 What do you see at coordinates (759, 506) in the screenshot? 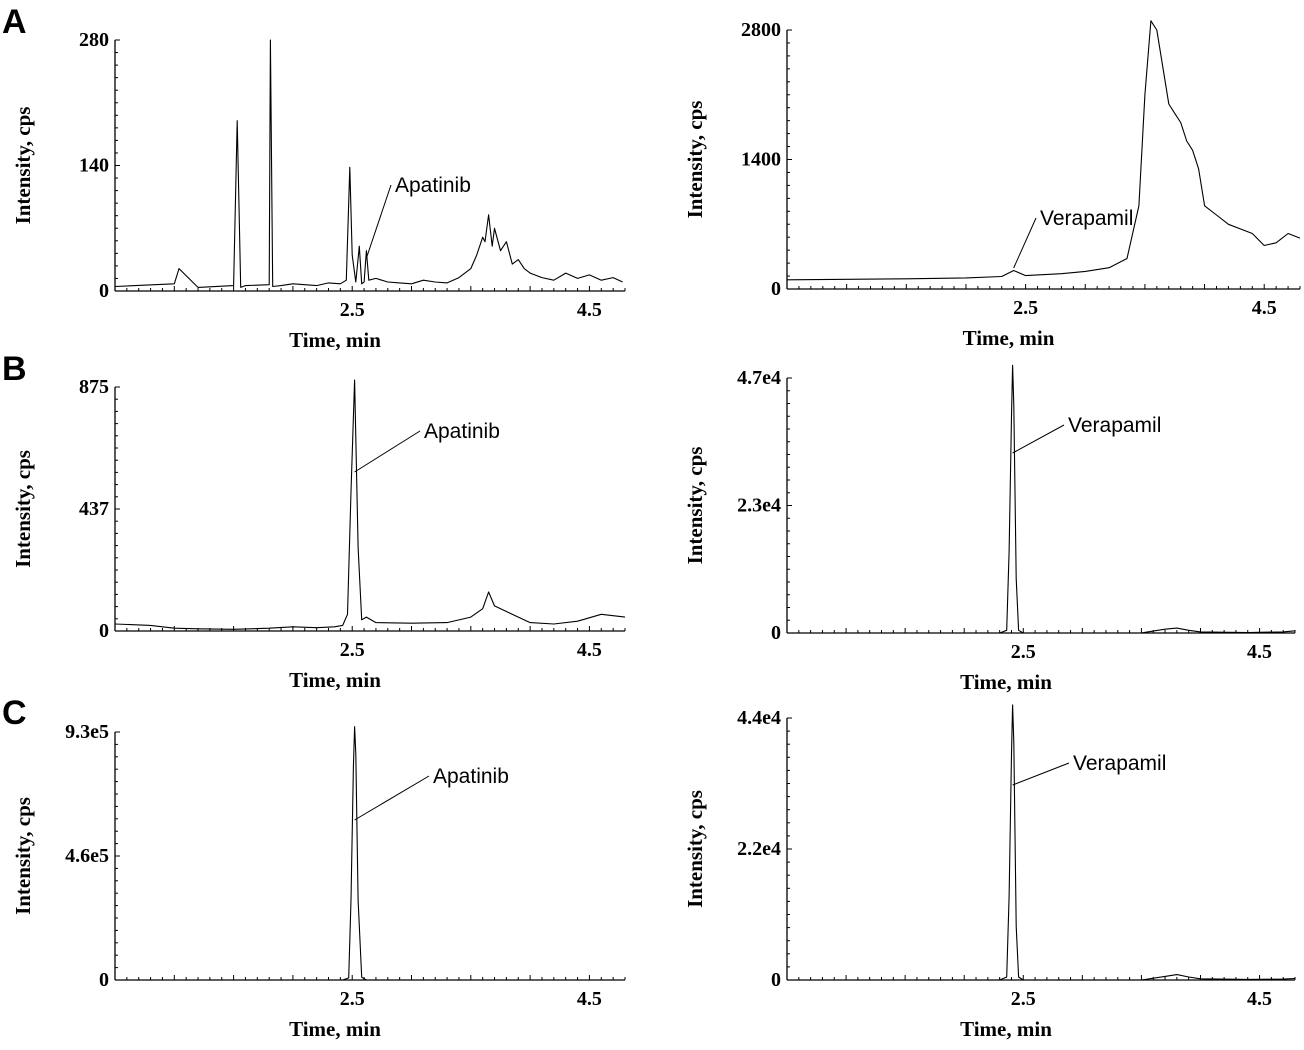
I see `y-tick-label: 2.3e4` at bounding box center [759, 506].